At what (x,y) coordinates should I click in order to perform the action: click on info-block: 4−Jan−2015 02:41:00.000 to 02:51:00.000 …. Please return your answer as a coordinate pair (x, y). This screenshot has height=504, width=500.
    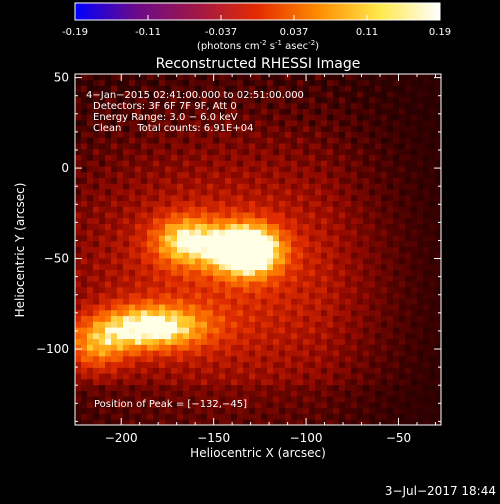
    Looking at the image, I should click on (195, 112).